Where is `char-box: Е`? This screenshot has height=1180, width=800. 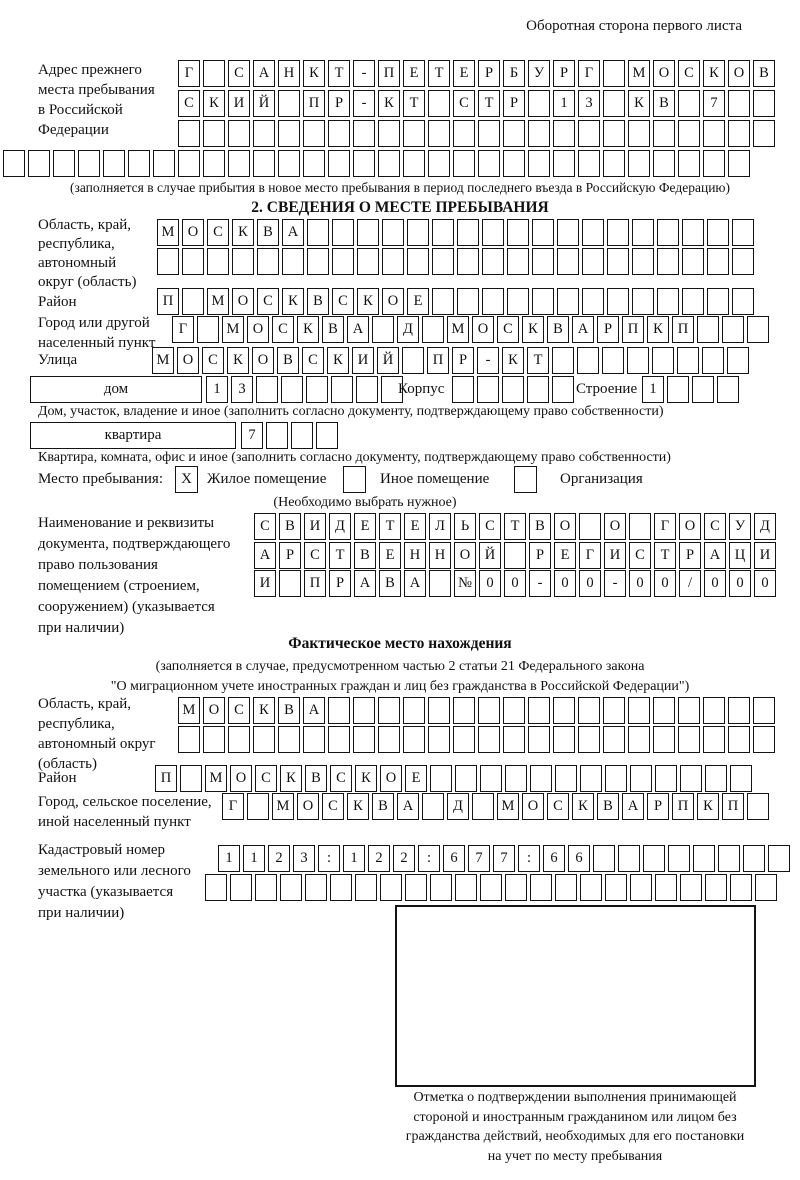 char-box: Е is located at coordinates (565, 555).